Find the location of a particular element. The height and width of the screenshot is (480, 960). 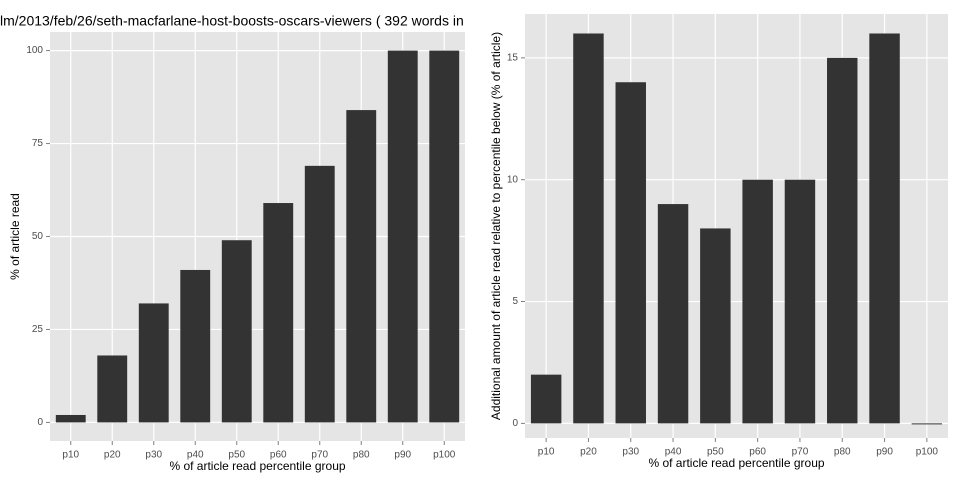

y-tick-label: 50 is located at coordinates (38, 236).